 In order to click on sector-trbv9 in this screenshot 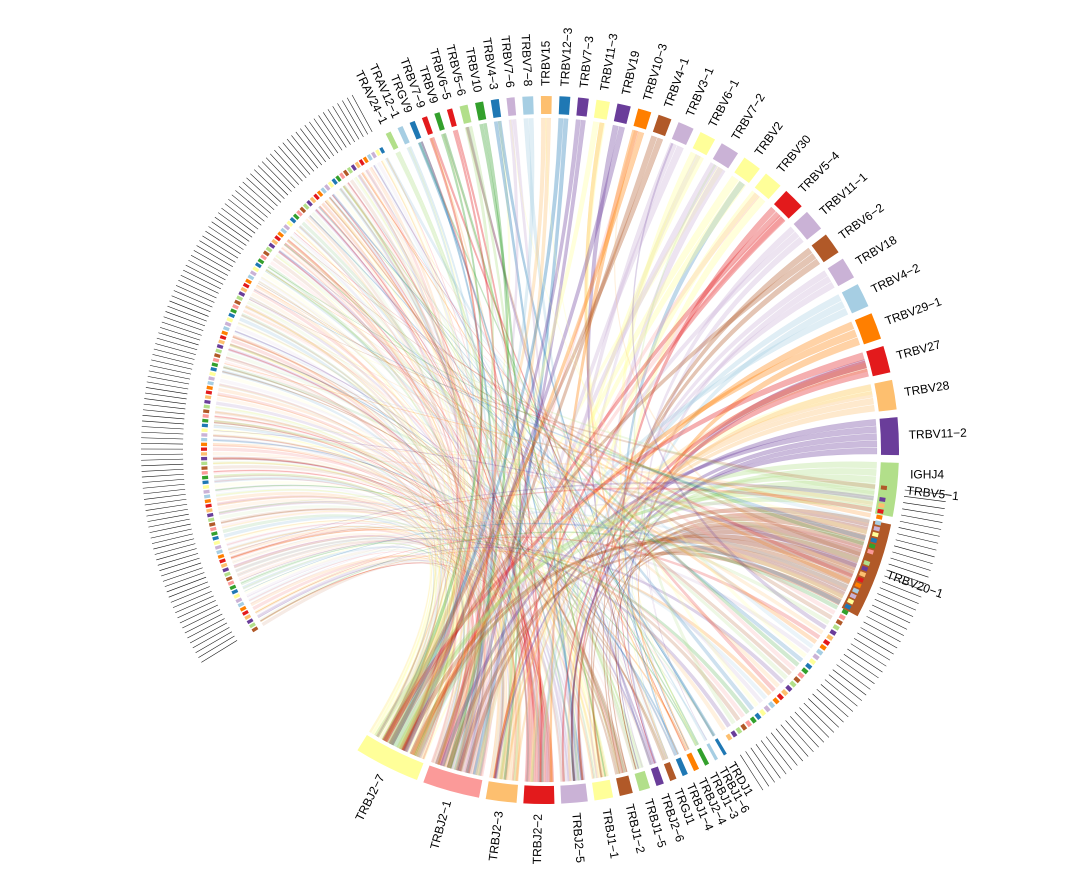, I will do `click(439, 121)`.